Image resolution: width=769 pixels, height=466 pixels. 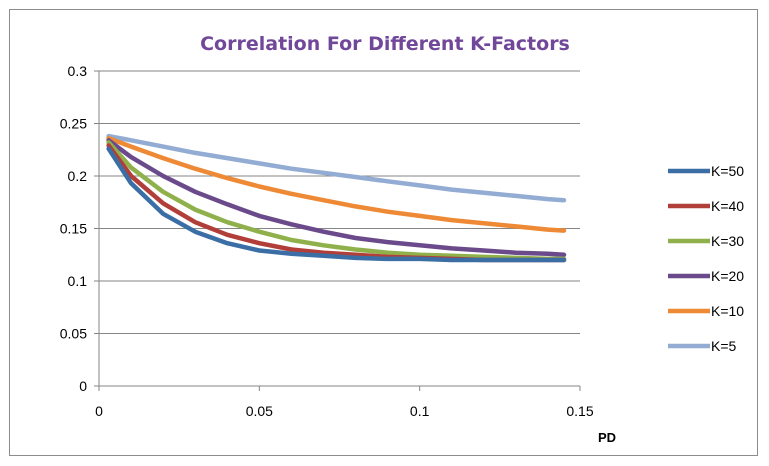 What do you see at coordinates (579, 411) in the screenshot?
I see `x-tick-label: 0.15` at bounding box center [579, 411].